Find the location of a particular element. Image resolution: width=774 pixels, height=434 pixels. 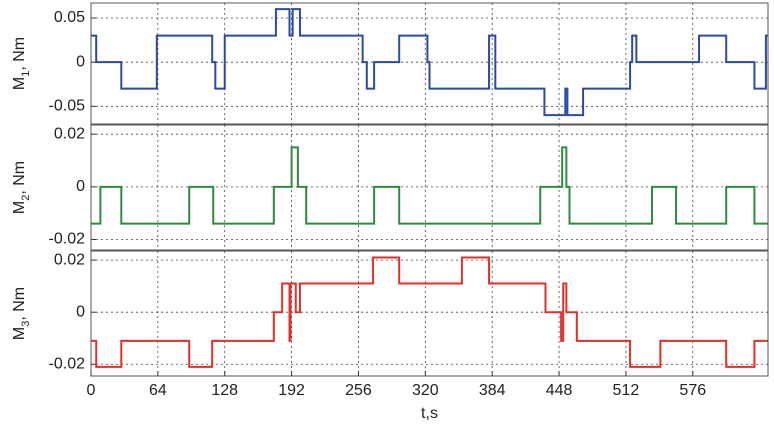

x-tick-label: 384 is located at coordinates (492, 390).